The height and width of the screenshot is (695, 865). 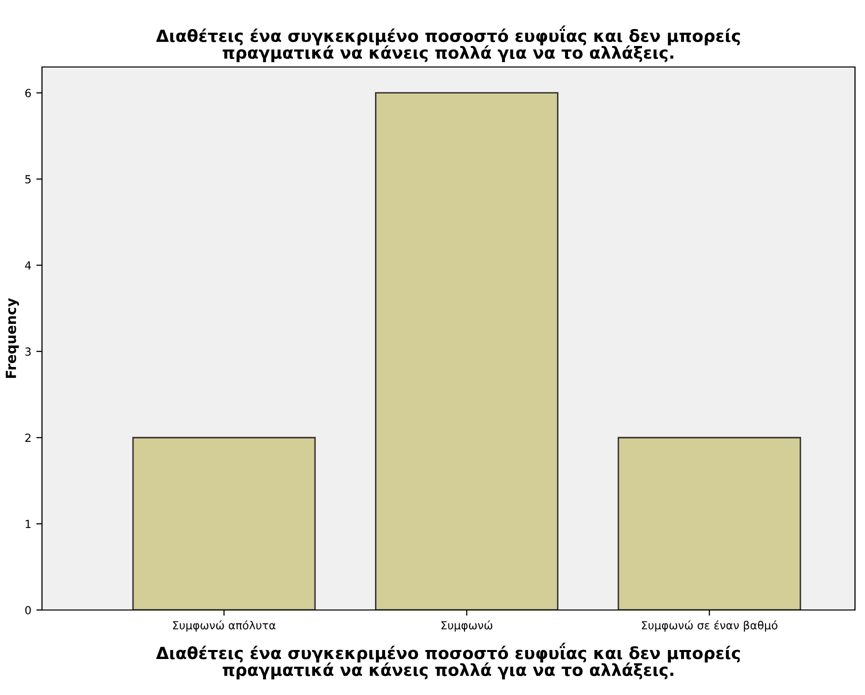 What do you see at coordinates (12, 338) in the screenshot?
I see `y-axis-title: Frequency` at bounding box center [12, 338].